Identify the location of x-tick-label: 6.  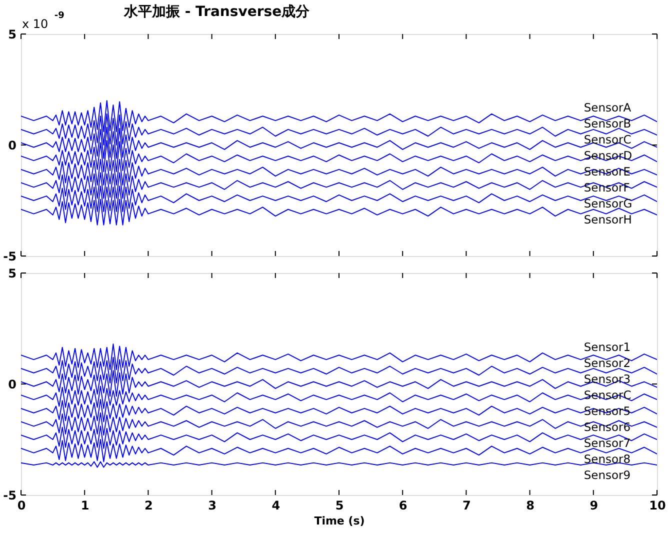
(403, 505).